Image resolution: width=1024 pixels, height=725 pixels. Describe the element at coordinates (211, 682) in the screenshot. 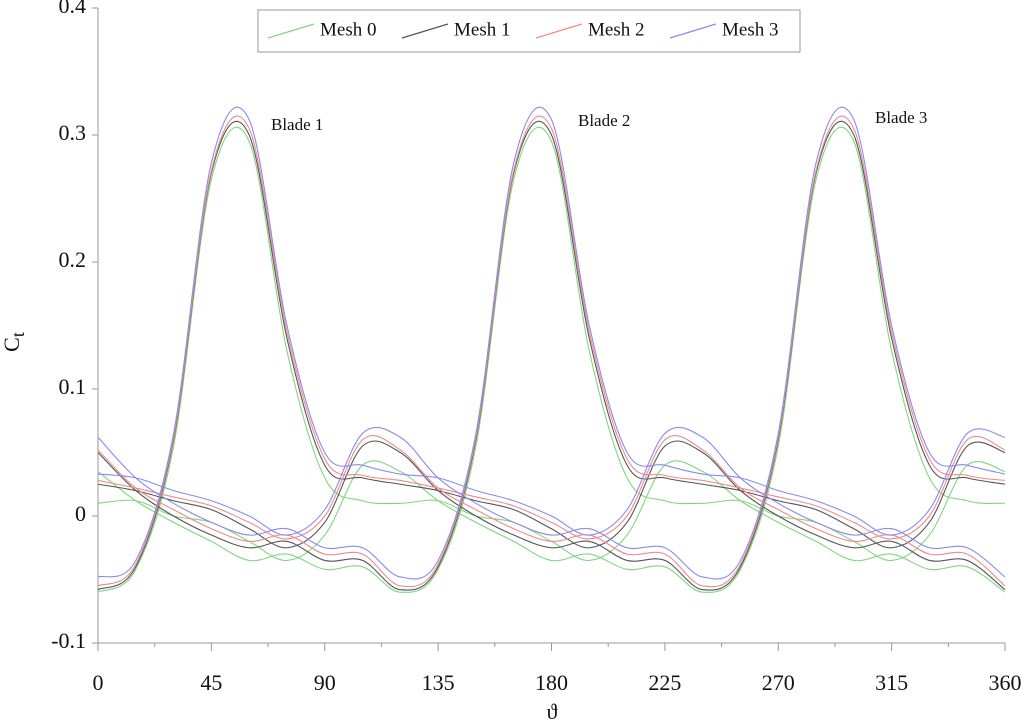

I see `x-tick-label: 45` at that location.